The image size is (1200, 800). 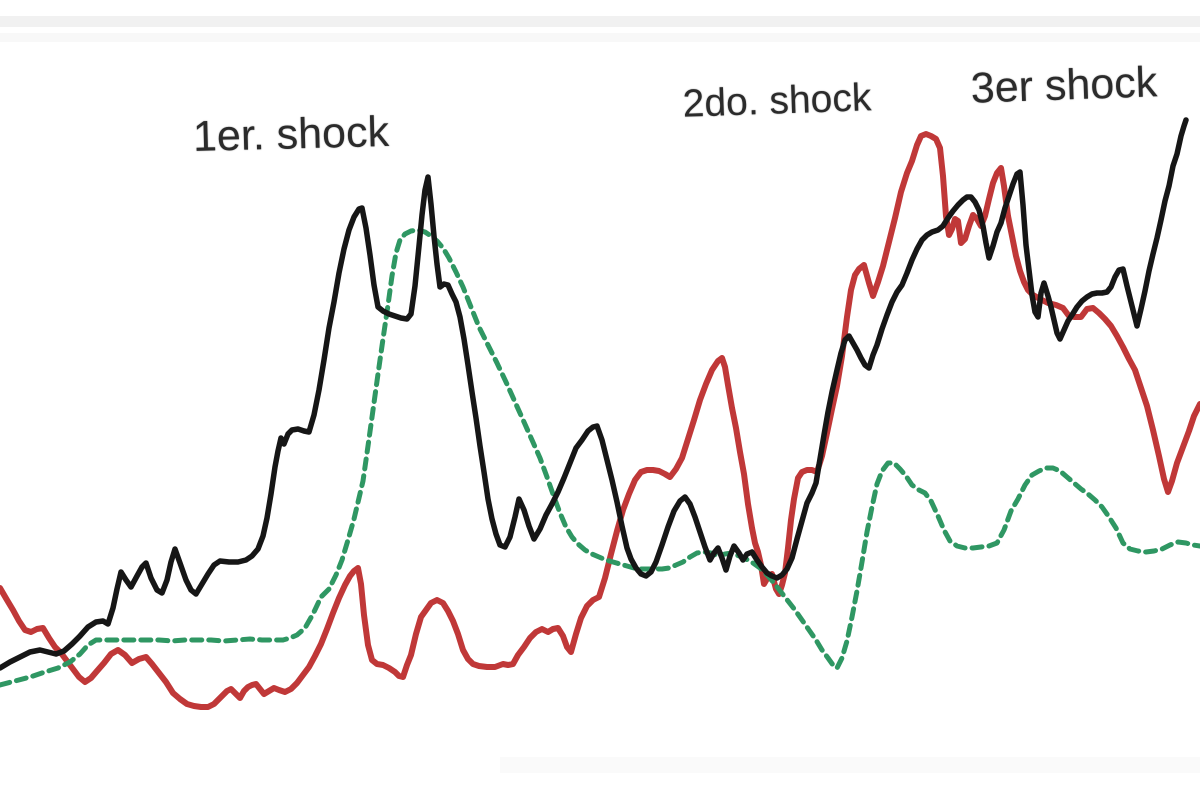 What do you see at coordinates (777, 101) in the screenshot?
I see `annotation-2do-shock: 2do. shock` at bounding box center [777, 101].